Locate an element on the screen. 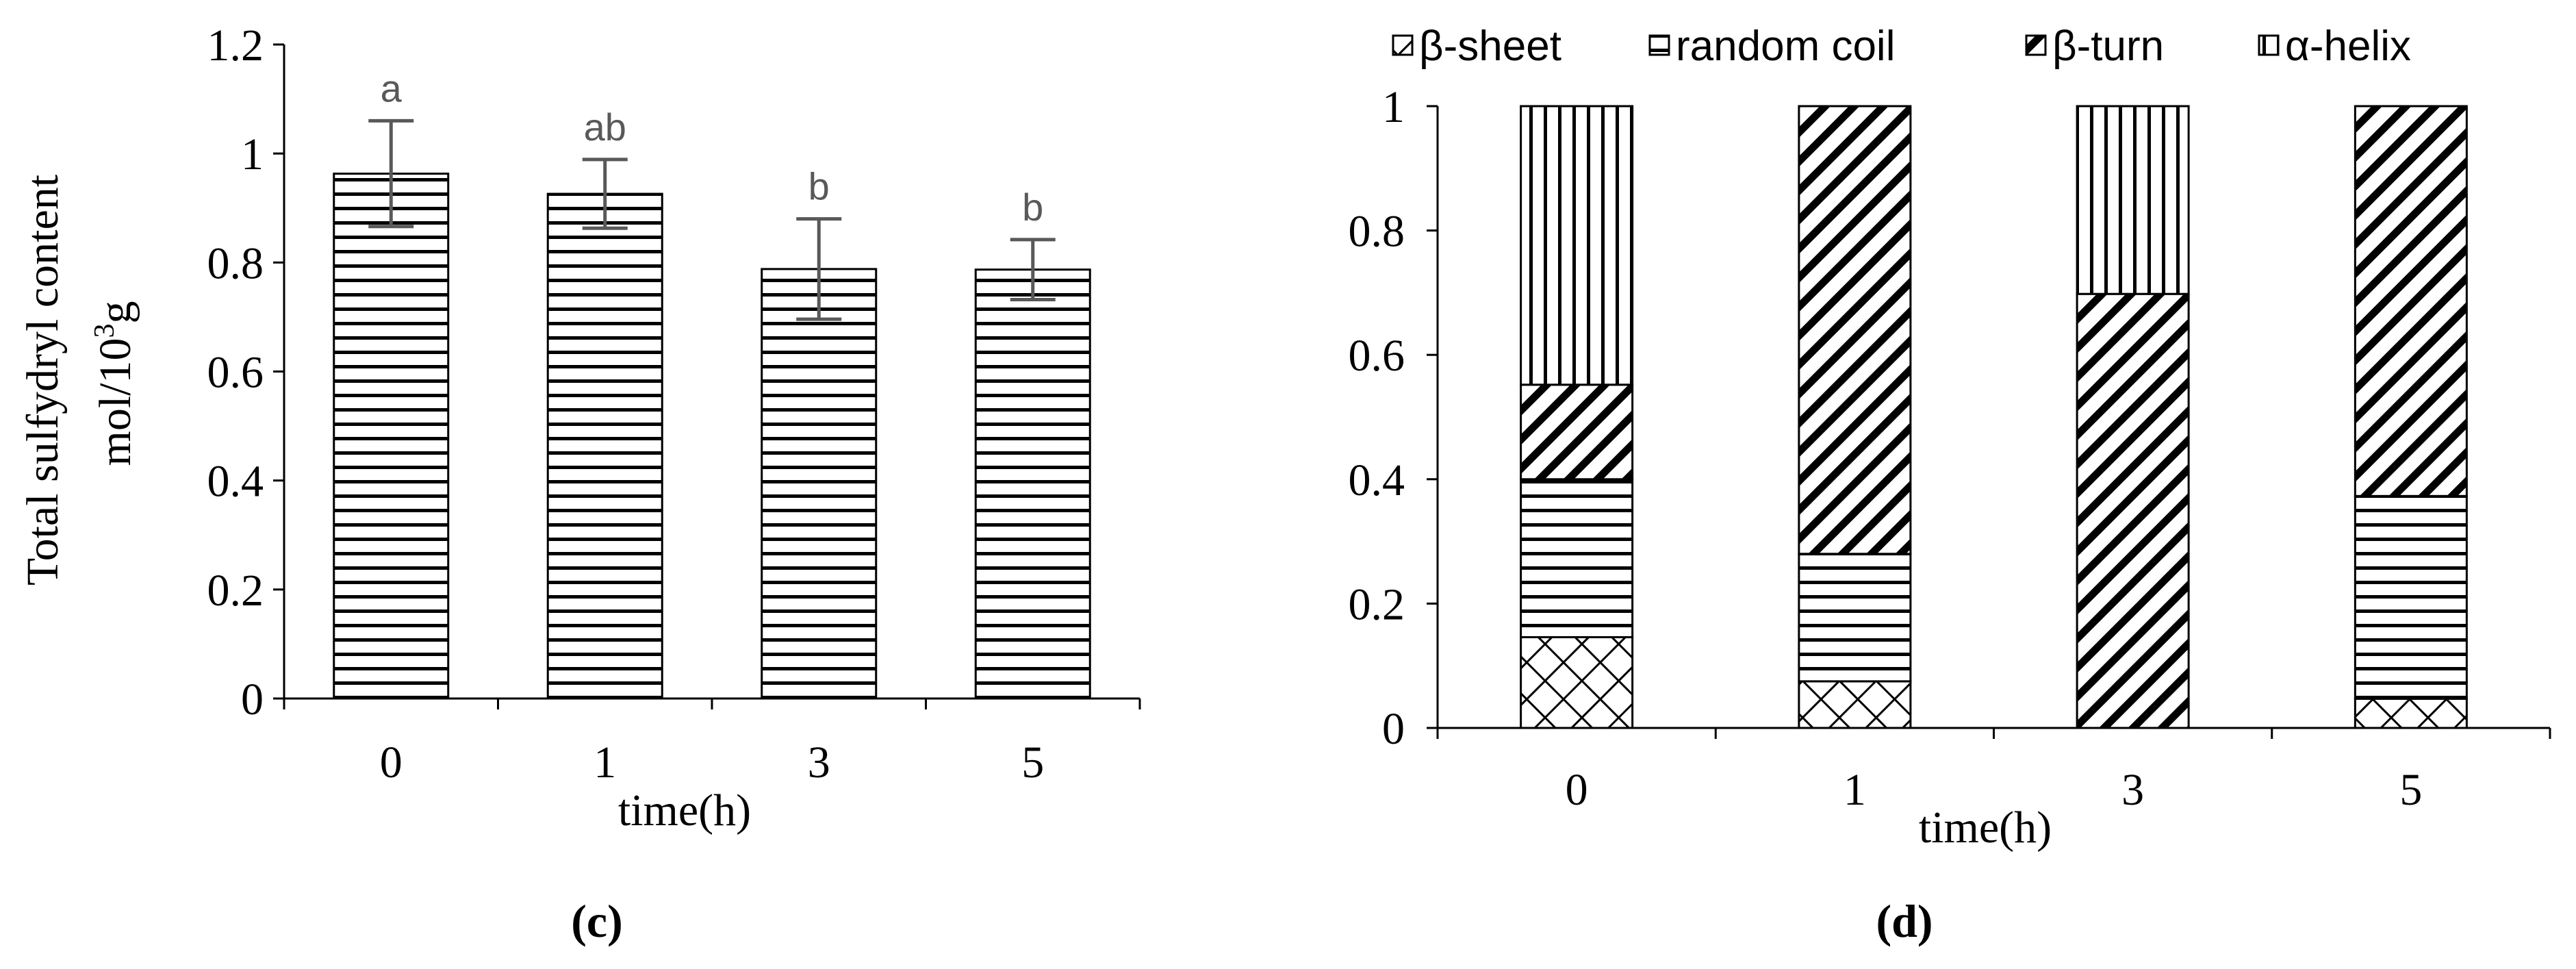  chart-c-x-tick-label: 1 is located at coordinates (605, 763).